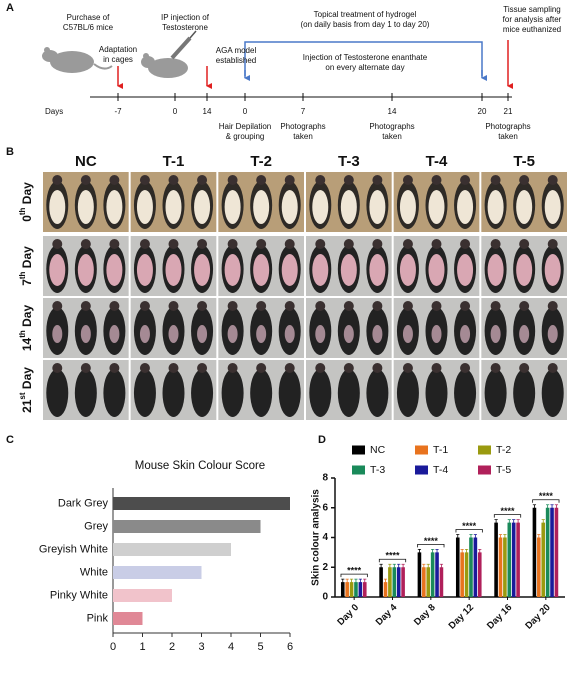  What do you see at coordinates (532, 9) in the screenshot?
I see `annotation-line: Tissue sampling` at bounding box center [532, 9].